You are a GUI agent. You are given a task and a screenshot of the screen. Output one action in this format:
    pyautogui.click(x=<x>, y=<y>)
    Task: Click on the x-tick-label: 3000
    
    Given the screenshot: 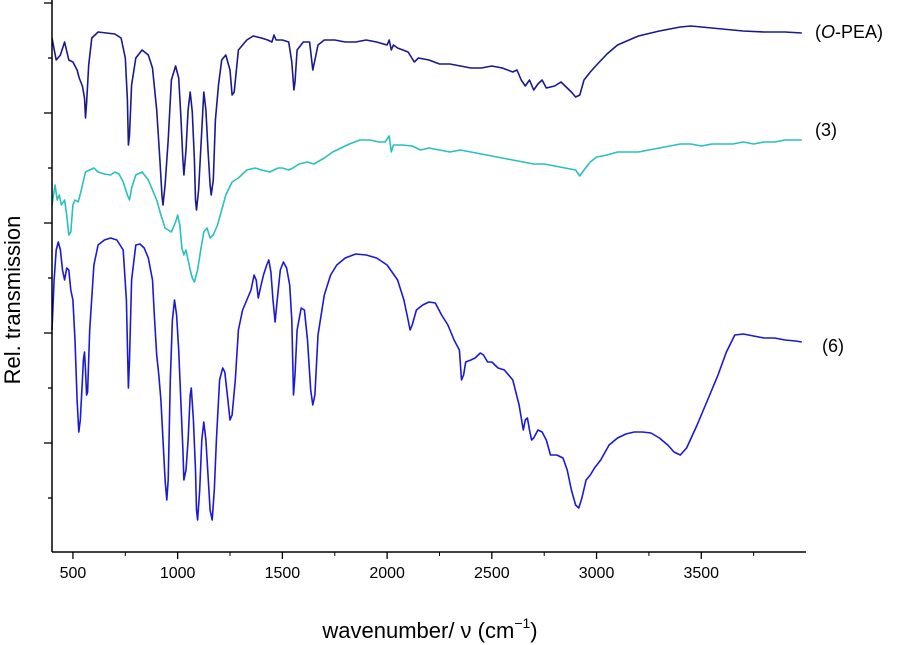 What is the action you would take?
    pyautogui.click(x=597, y=573)
    